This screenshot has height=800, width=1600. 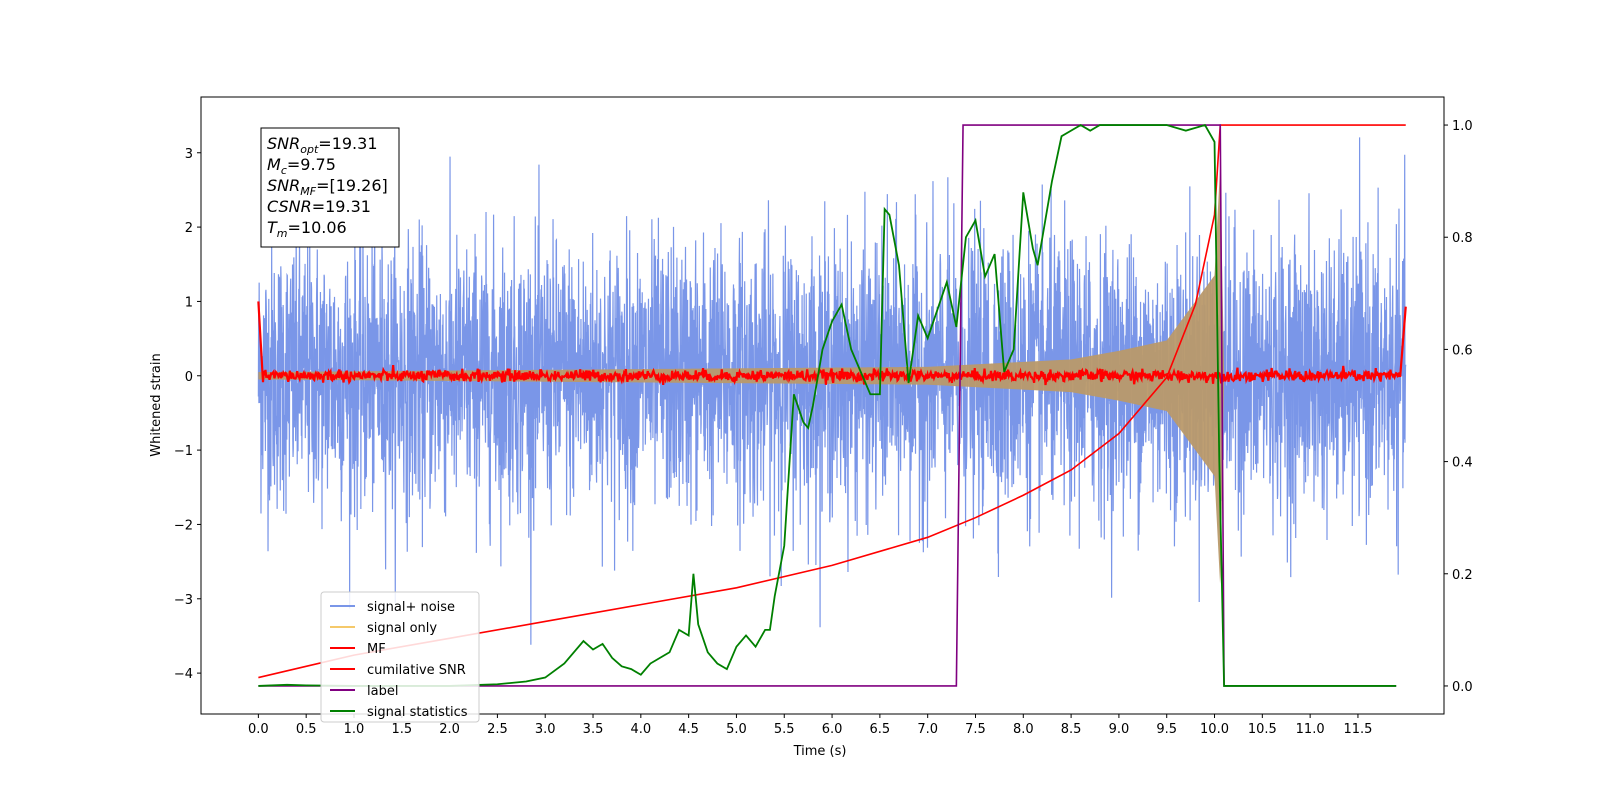 I want to click on y2-tick-label: 0.0, so click(x=1462, y=687).